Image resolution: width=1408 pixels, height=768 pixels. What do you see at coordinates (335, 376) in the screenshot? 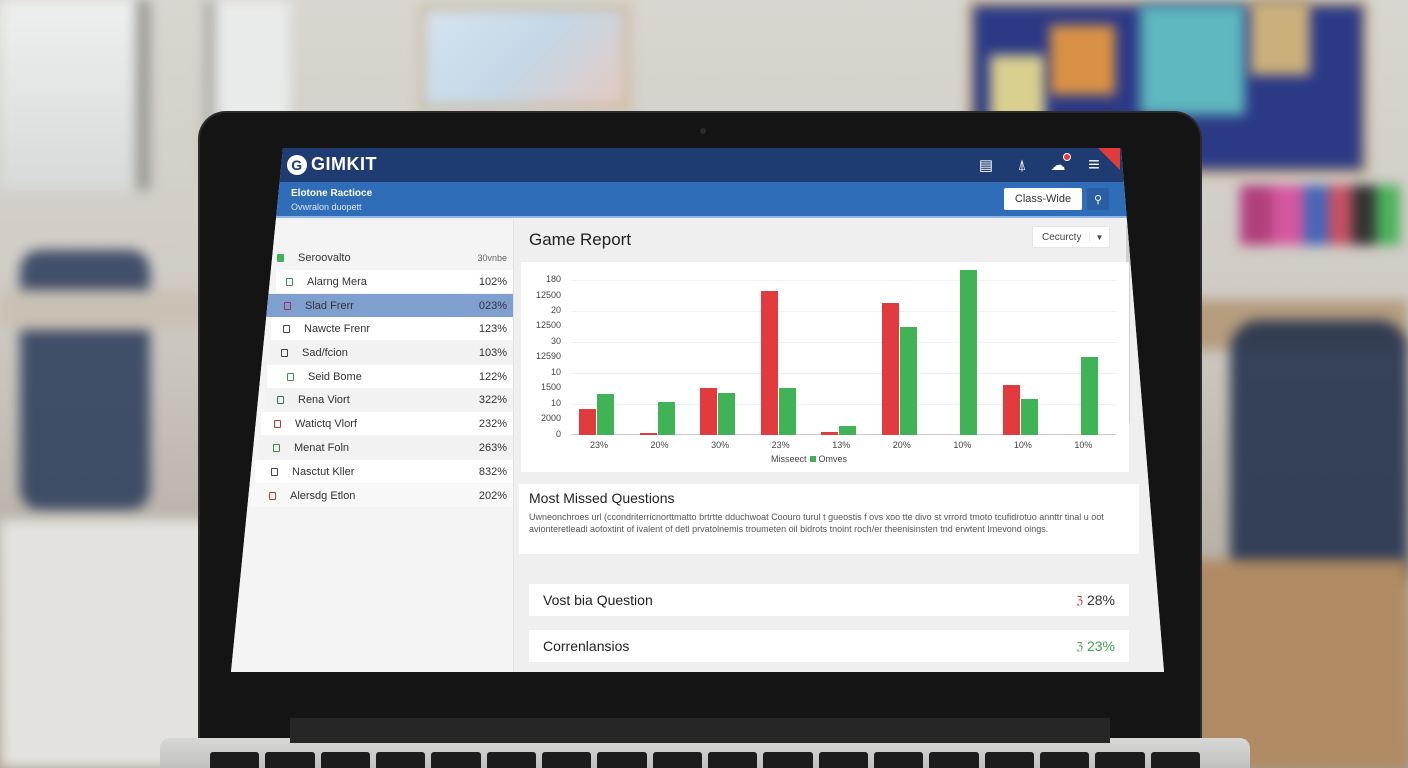
I see `student-name: Seid Bome` at bounding box center [335, 376].